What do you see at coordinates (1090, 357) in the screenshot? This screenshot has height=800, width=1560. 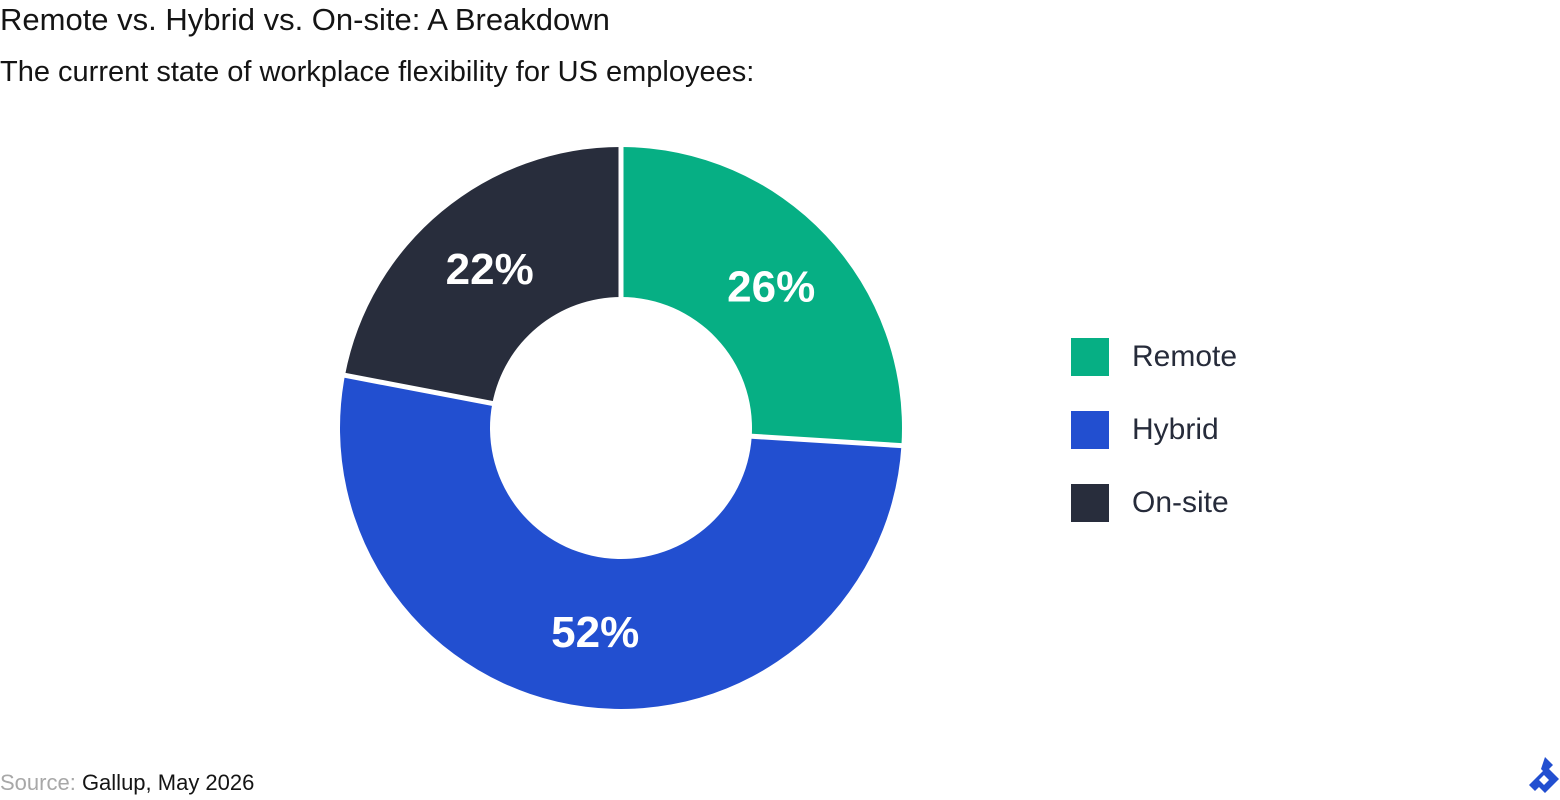 I see `legend-swatch-remote` at bounding box center [1090, 357].